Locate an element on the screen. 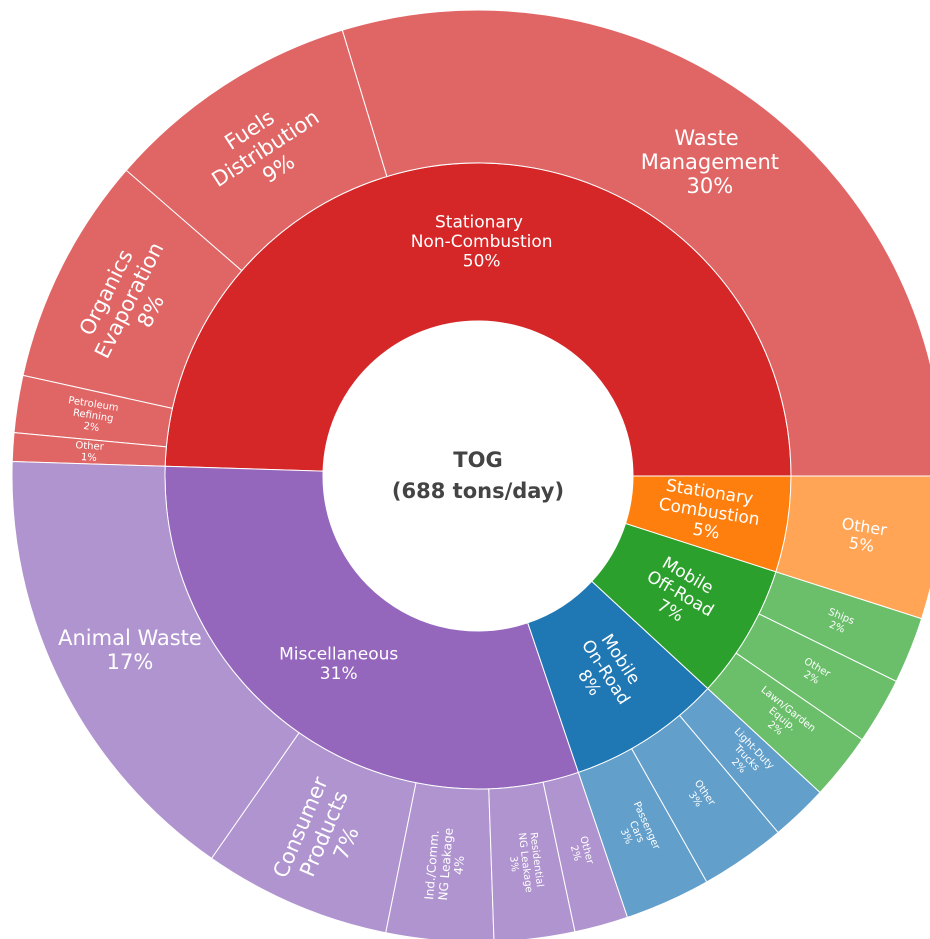 The height and width of the screenshot is (939, 930). slice-name: Stationary Non-Combustion is located at coordinates (482, 232).